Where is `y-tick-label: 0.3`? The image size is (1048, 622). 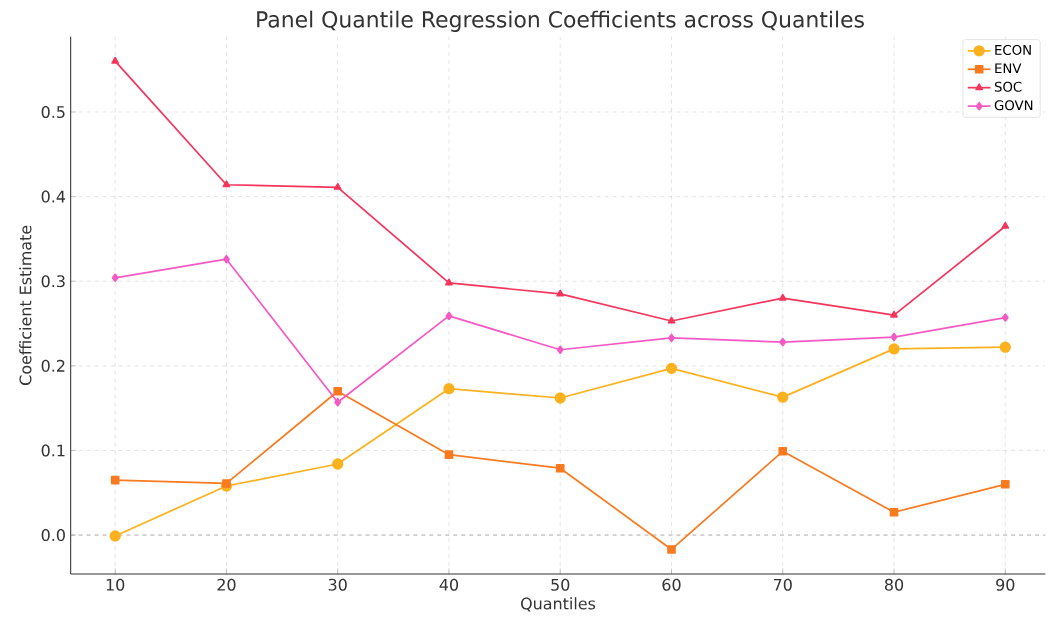
y-tick-label: 0.3 is located at coordinates (53, 281).